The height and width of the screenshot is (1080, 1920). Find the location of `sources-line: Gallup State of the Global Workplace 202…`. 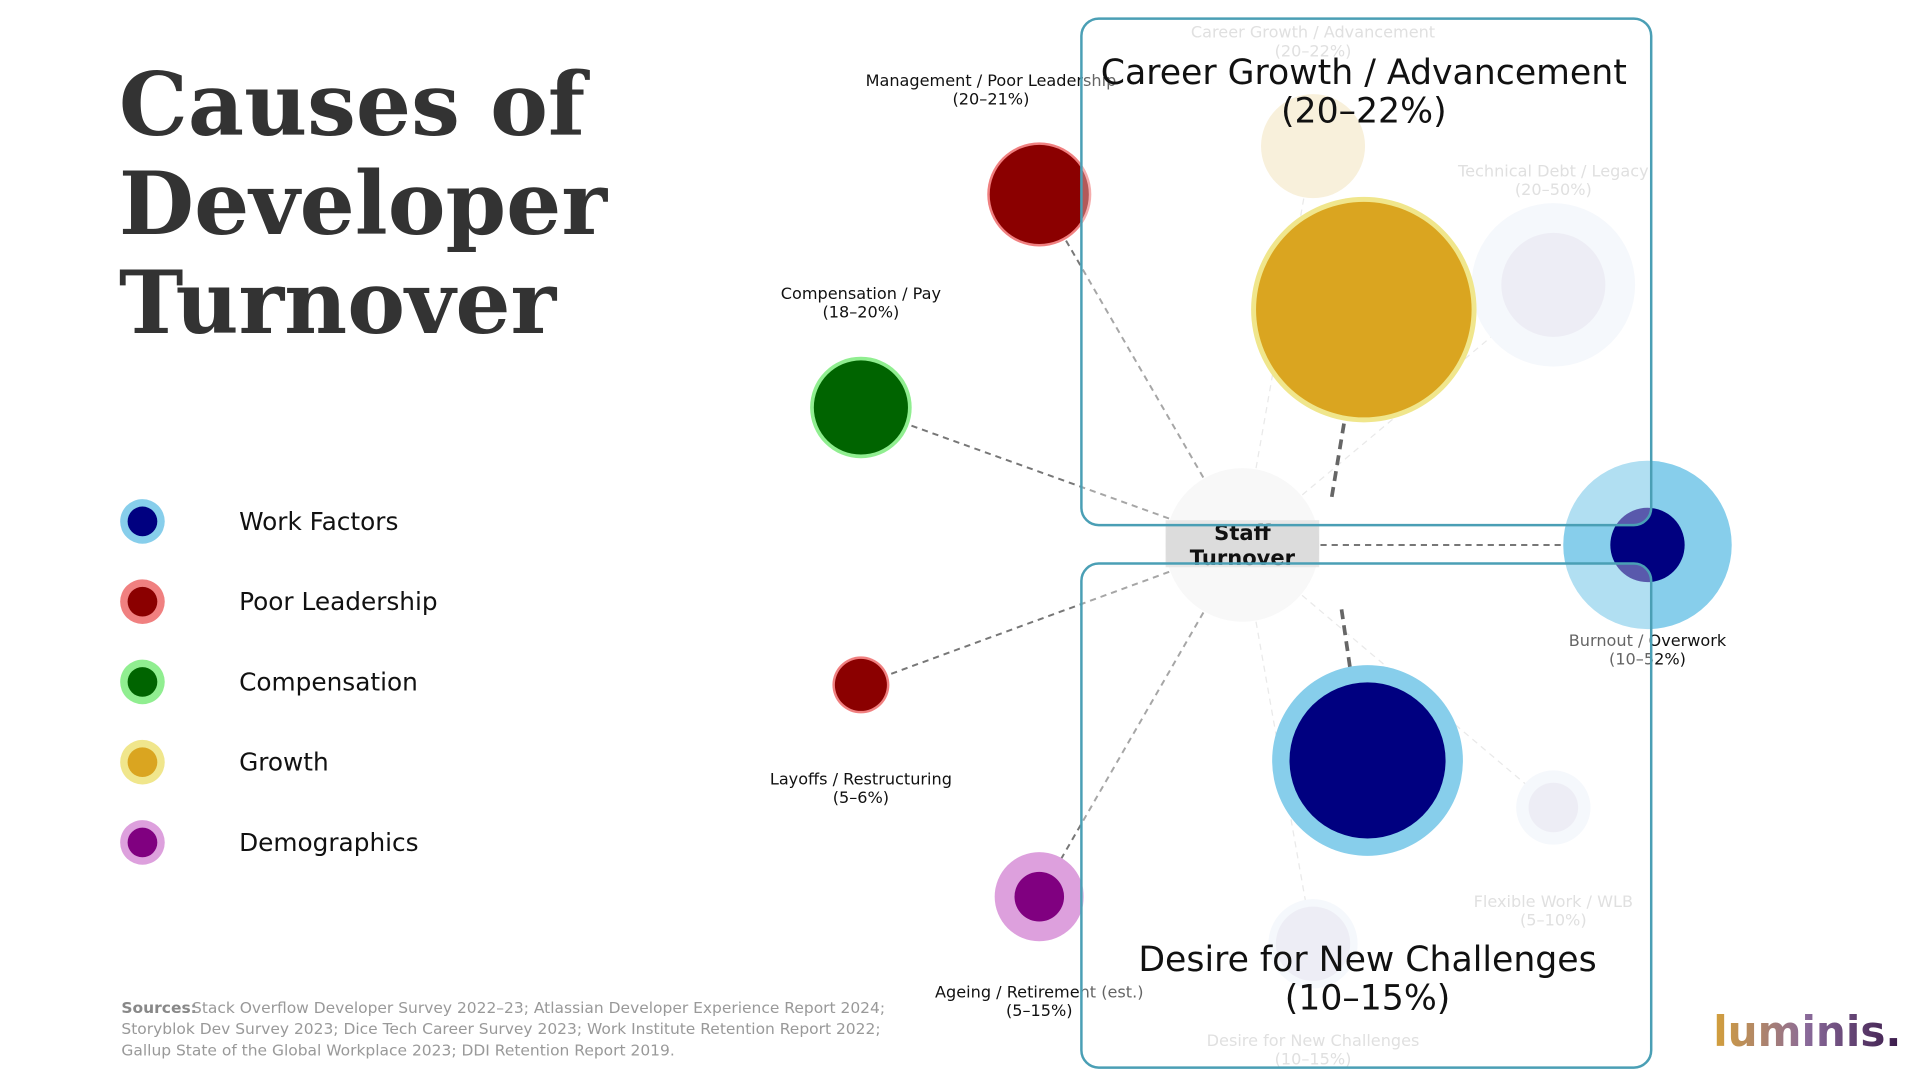

sources-line: Gallup State of the Global Workplace 202… is located at coordinates (397, 1050).